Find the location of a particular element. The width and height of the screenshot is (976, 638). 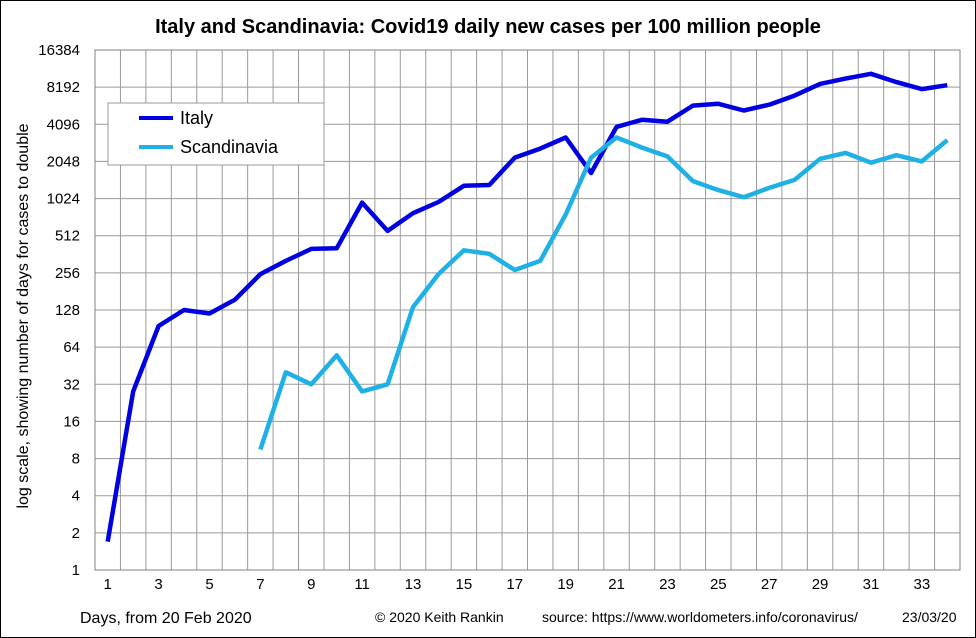

y-tick-label: 16 is located at coordinates (71, 421).